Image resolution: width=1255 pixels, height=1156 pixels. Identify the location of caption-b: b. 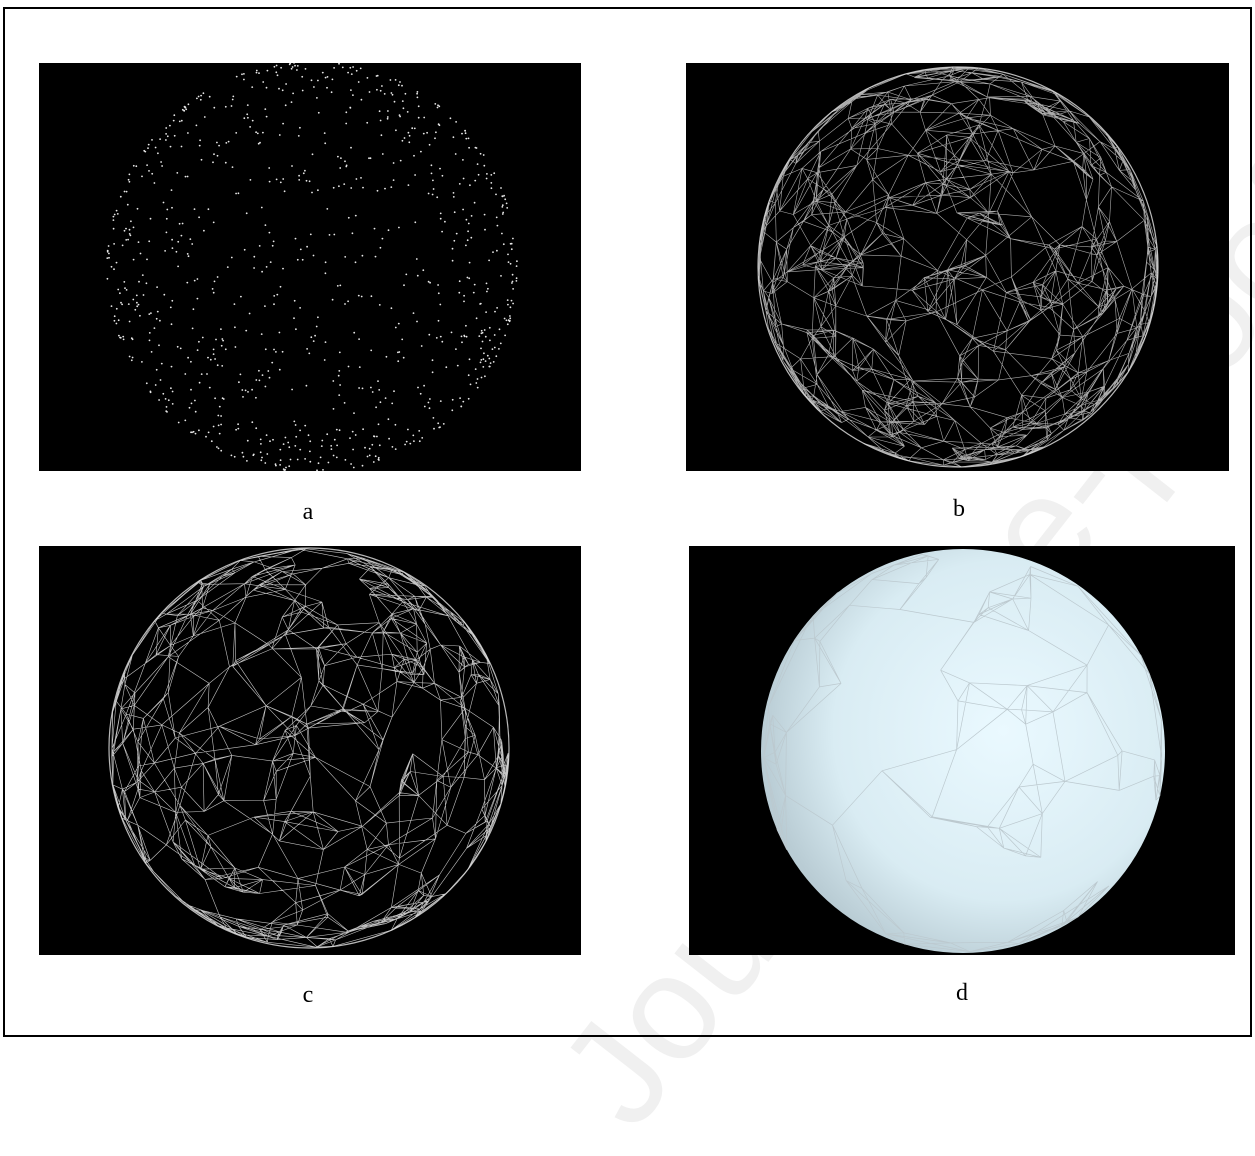
(959, 509).